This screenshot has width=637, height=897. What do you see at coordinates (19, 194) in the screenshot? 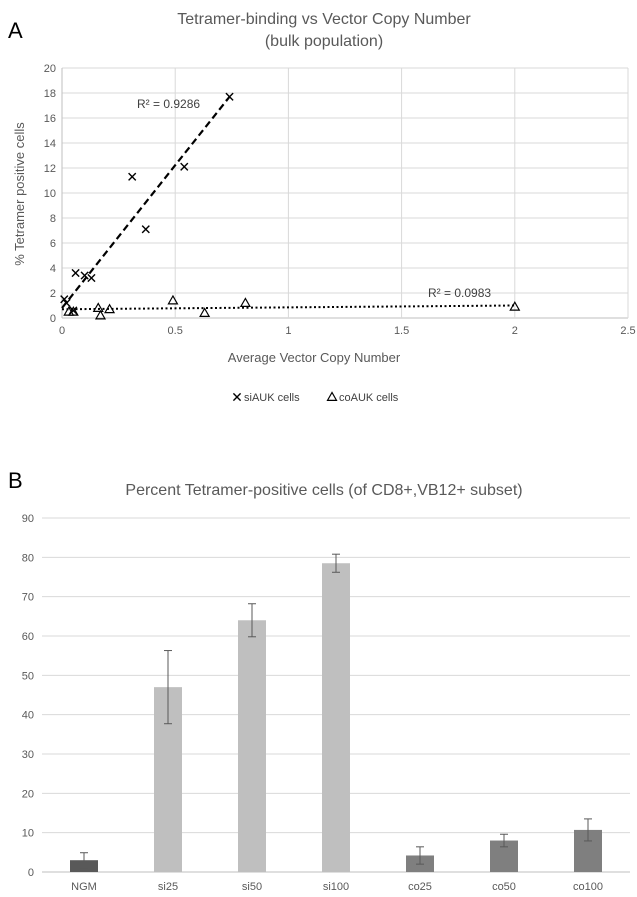
I see `scatter-y-axis-label: % Tetramer positive cells` at bounding box center [19, 194].